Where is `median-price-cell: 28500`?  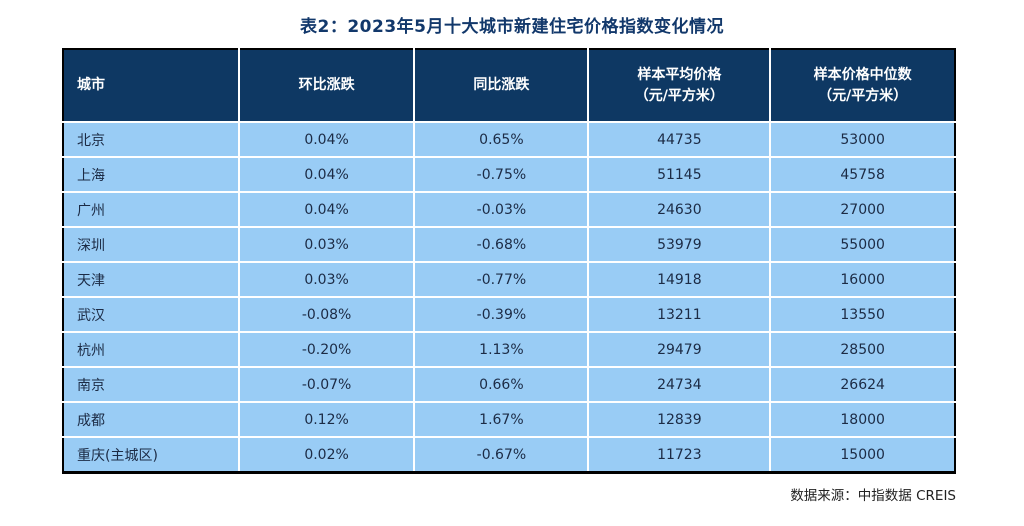
median-price-cell: 28500 is located at coordinates (862, 349).